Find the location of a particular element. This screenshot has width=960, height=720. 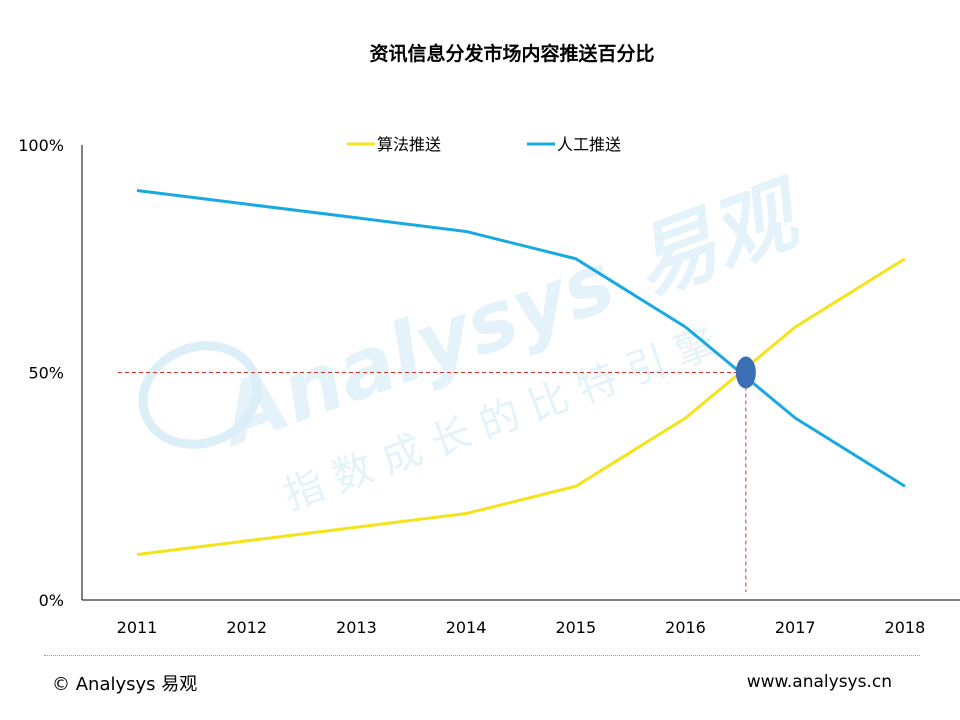

y-tick-label: 0% is located at coordinates (51, 600).